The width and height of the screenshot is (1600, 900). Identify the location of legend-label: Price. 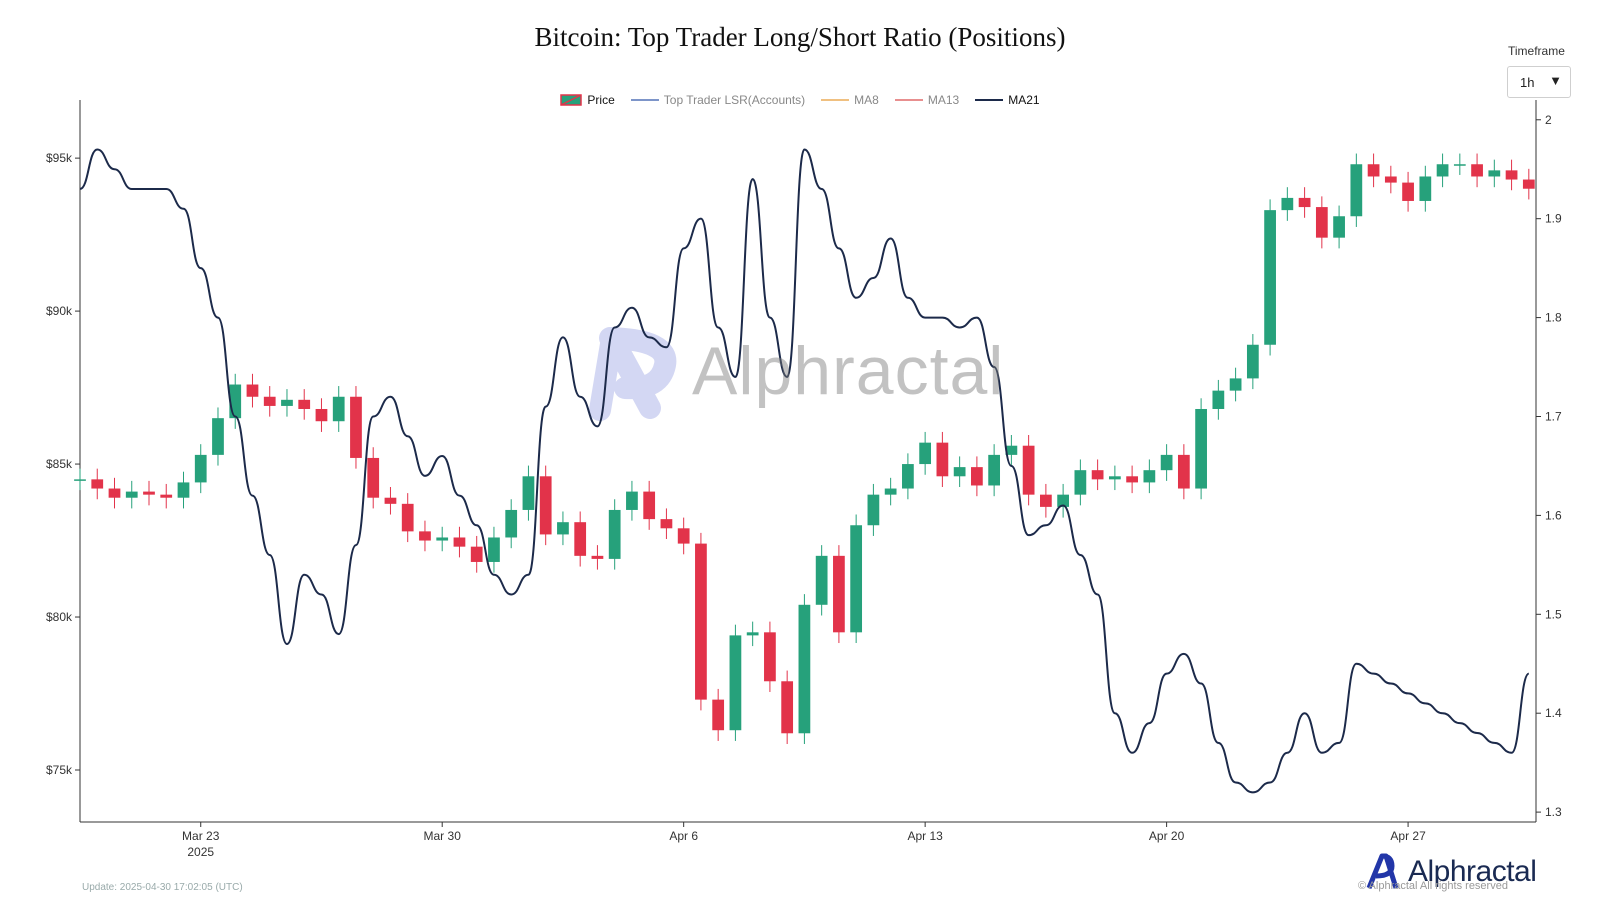
(601, 100).